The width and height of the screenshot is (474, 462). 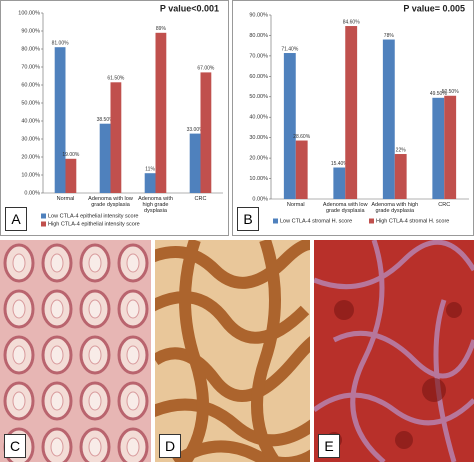 I want to click on value-label: 78%, so click(x=389, y=36).